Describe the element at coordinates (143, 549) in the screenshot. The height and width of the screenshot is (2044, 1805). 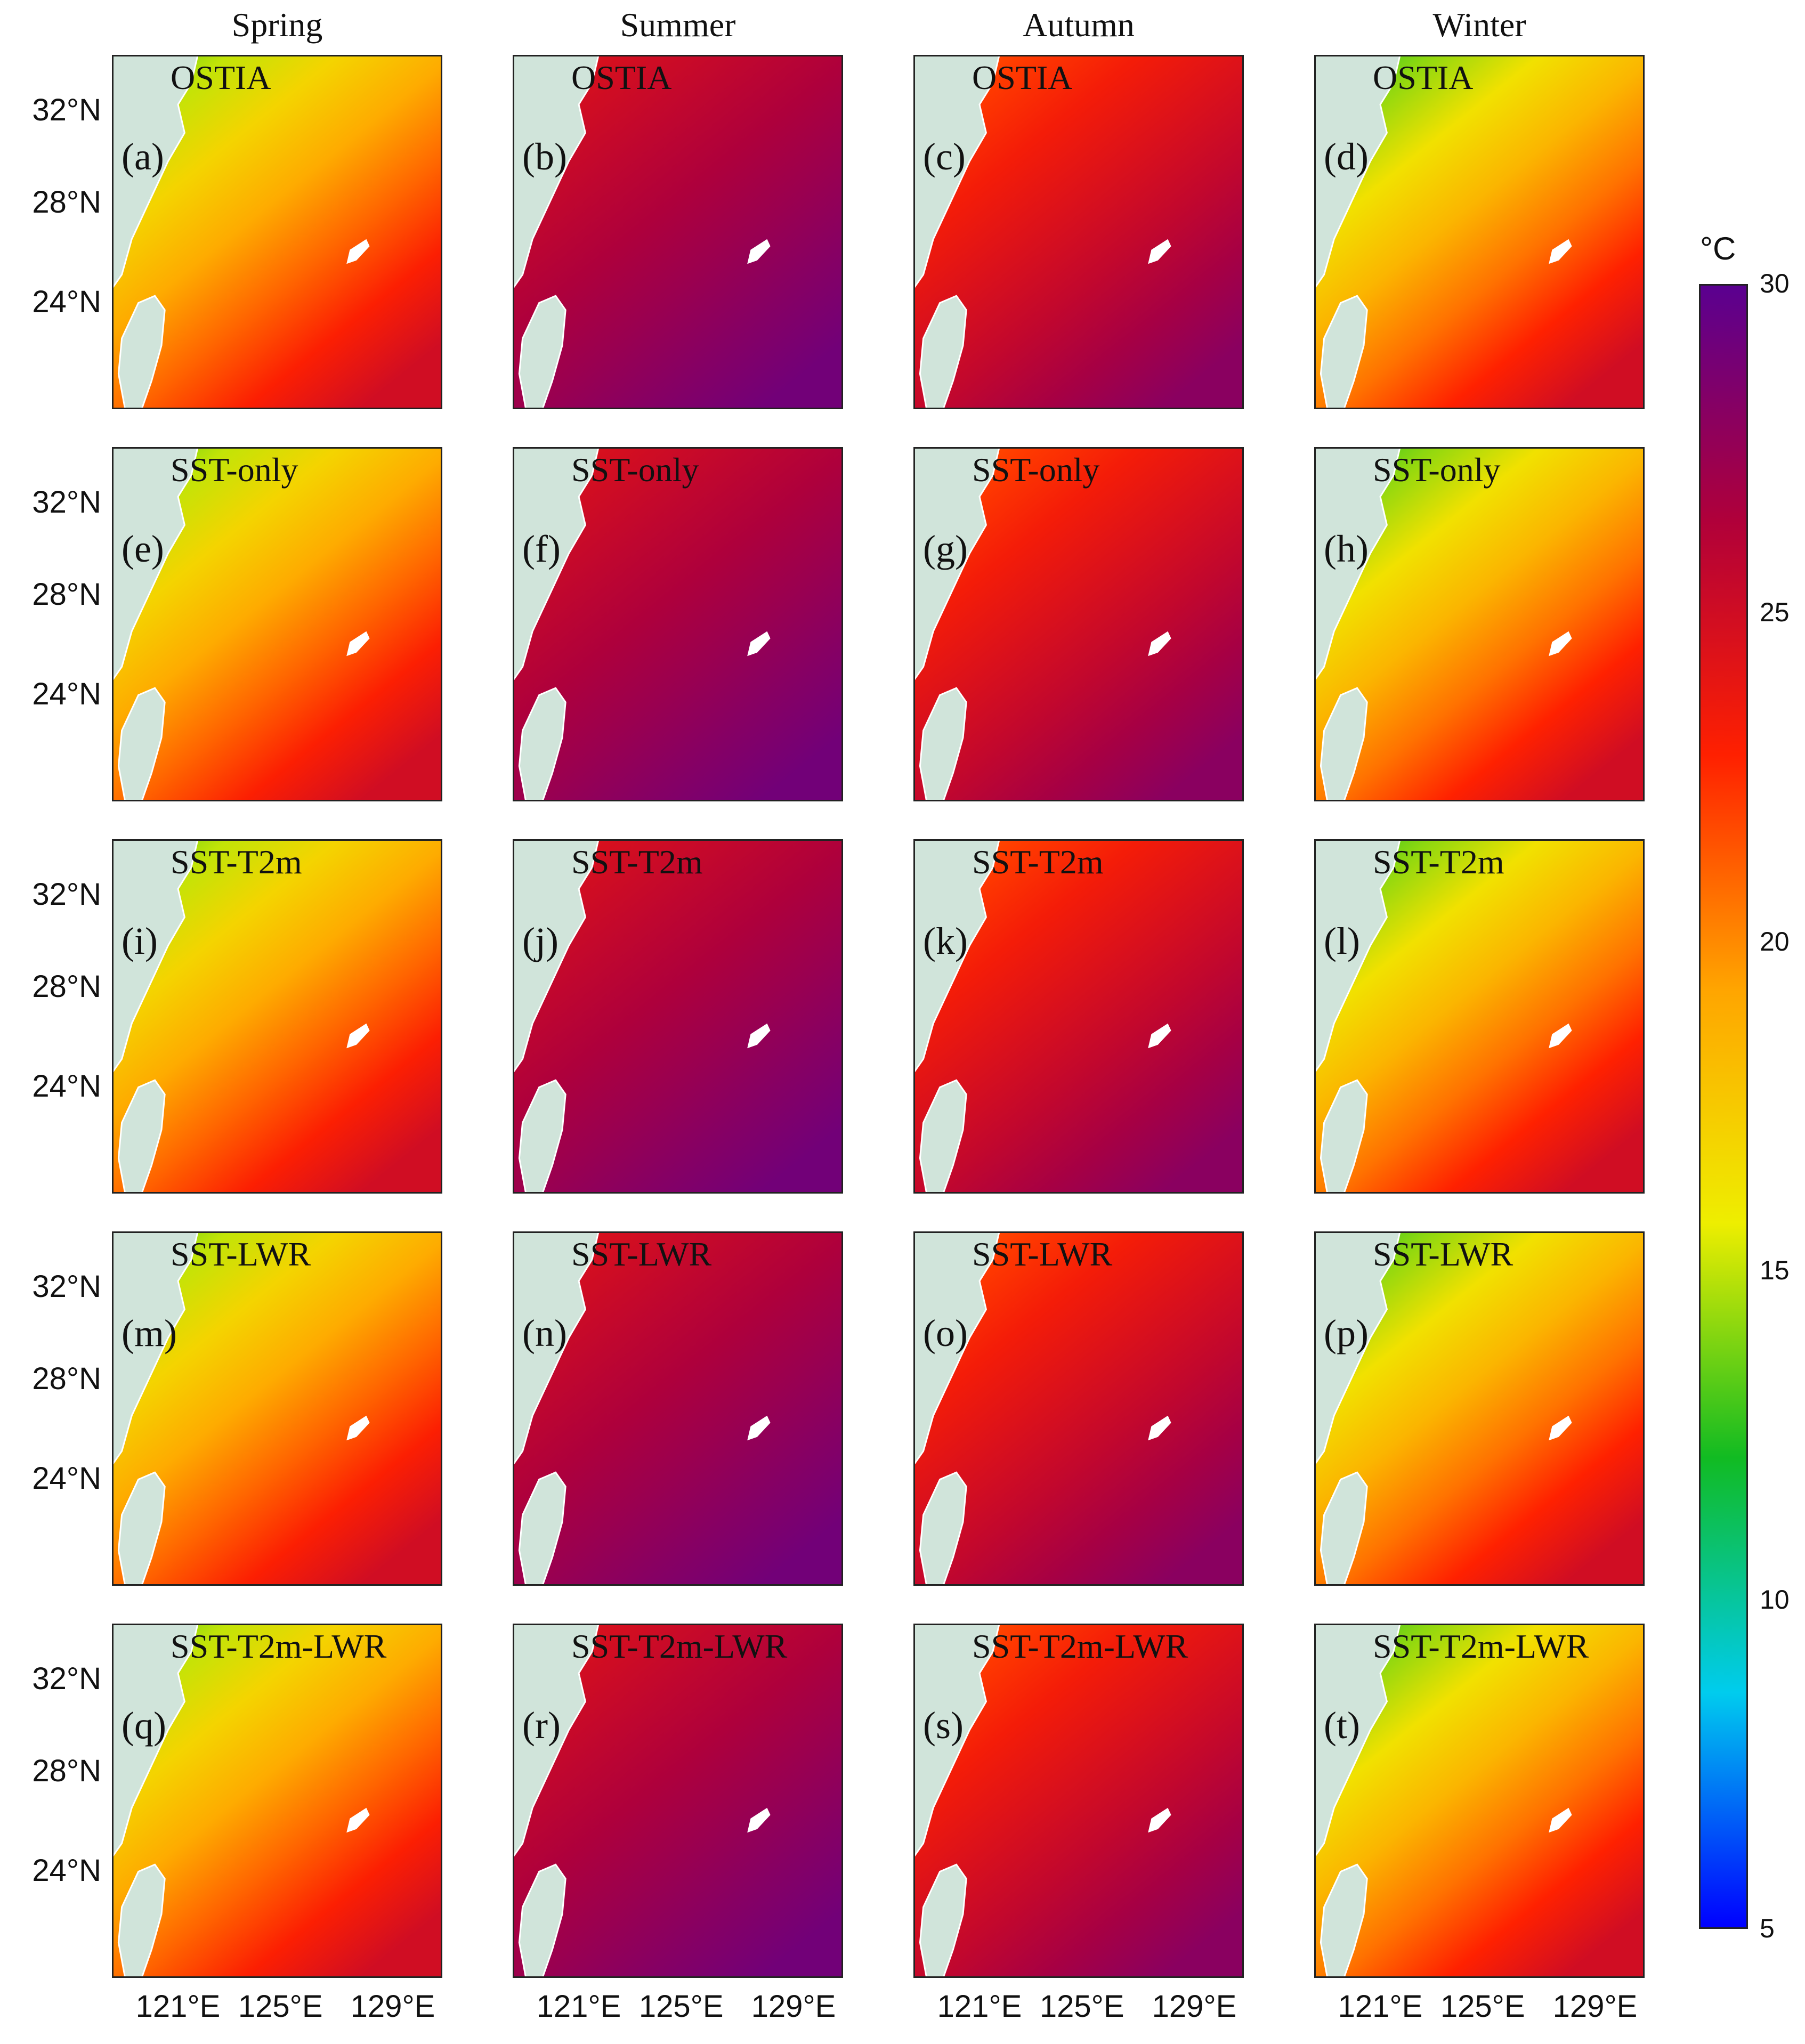
I see `panel-letter: (e)` at that location.